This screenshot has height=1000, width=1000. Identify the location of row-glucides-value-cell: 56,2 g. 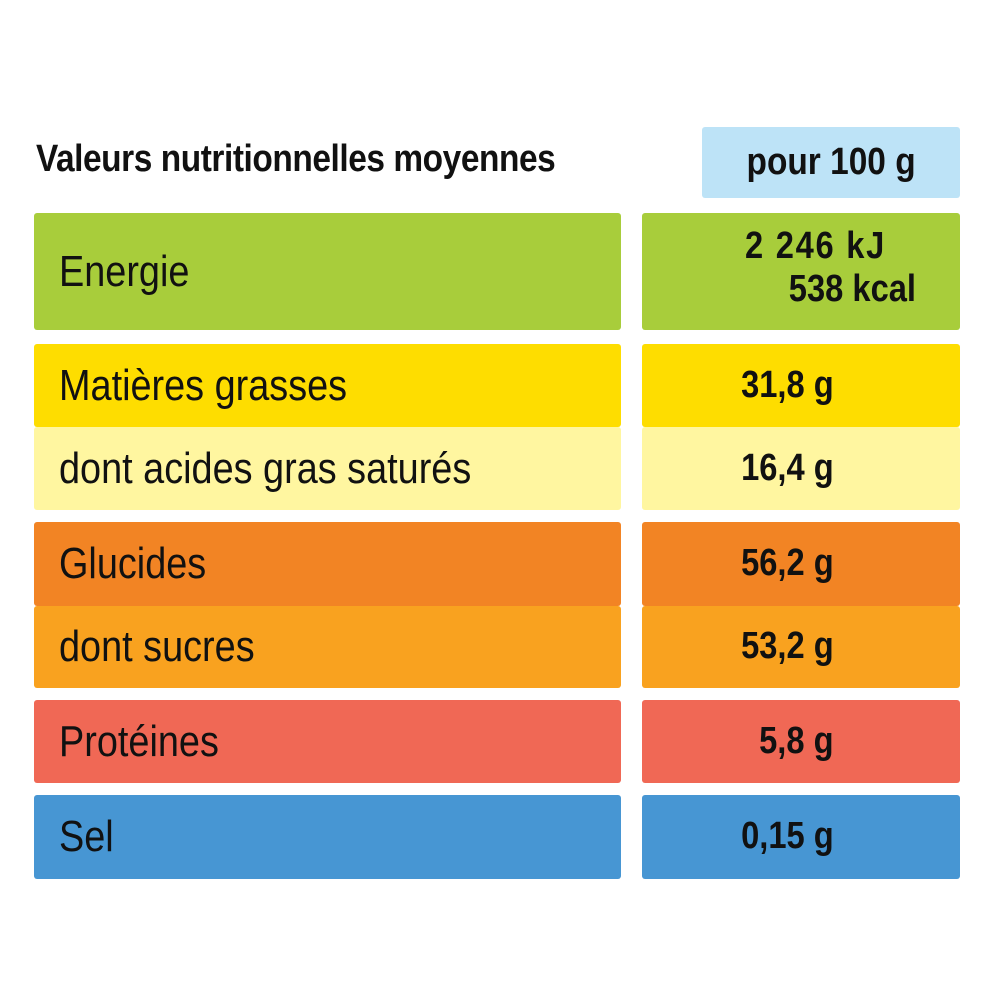
(801, 564).